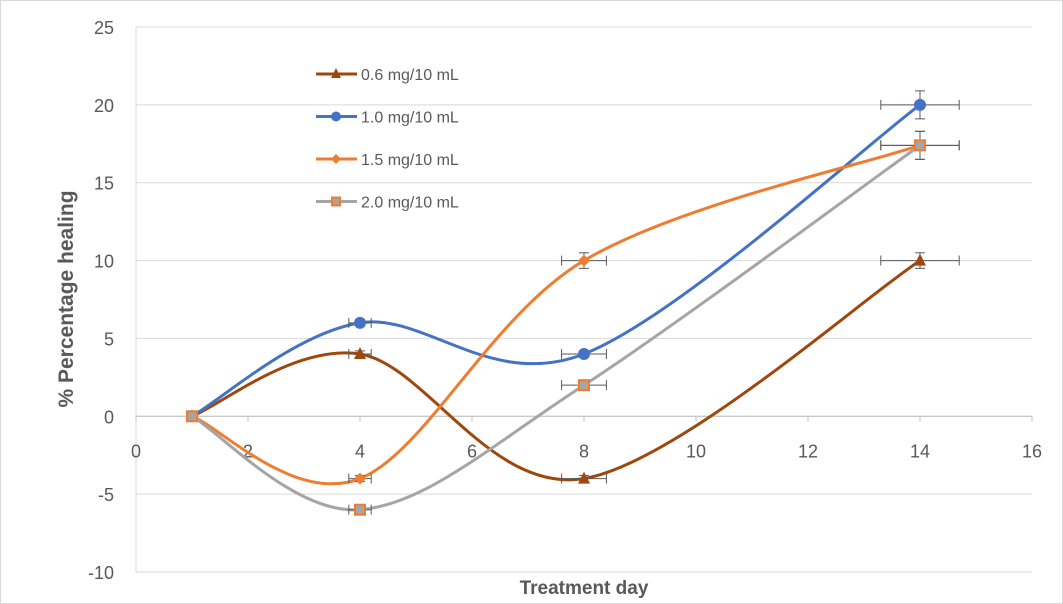 The height and width of the screenshot is (604, 1063). Describe the element at coordinates (104, 184) in the screenshot. I see `y-tick-label: 15` at that location.